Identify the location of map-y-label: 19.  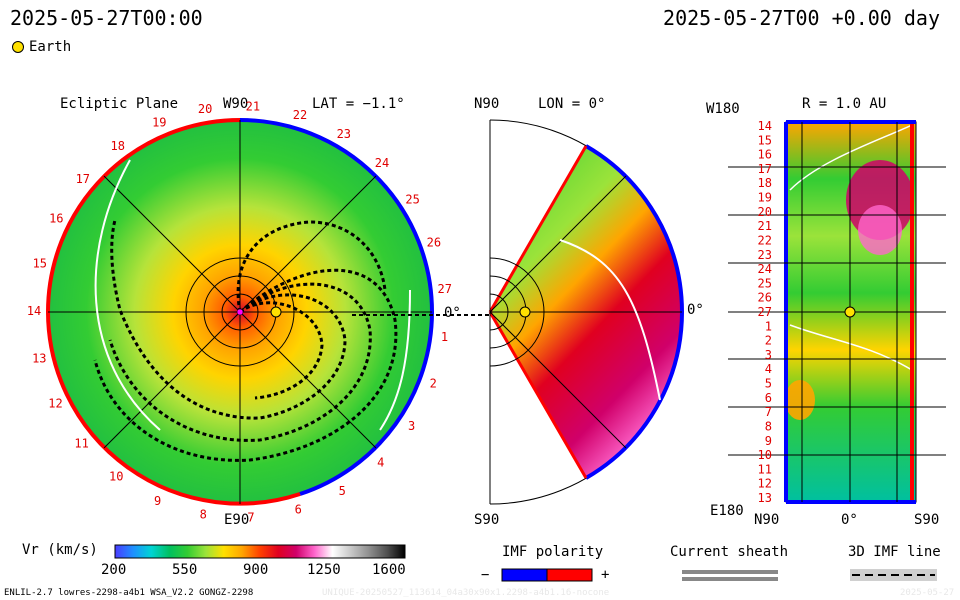
(765, 198).